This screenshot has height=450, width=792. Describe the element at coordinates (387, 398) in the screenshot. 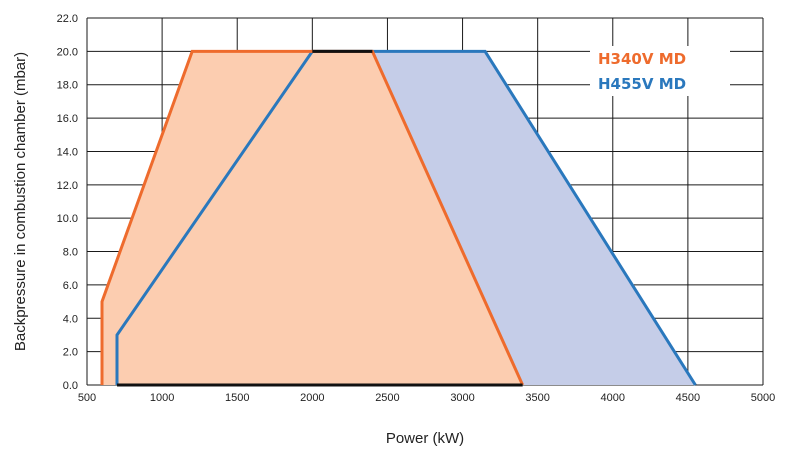

I see `x-tick-label: 2500` at that location.